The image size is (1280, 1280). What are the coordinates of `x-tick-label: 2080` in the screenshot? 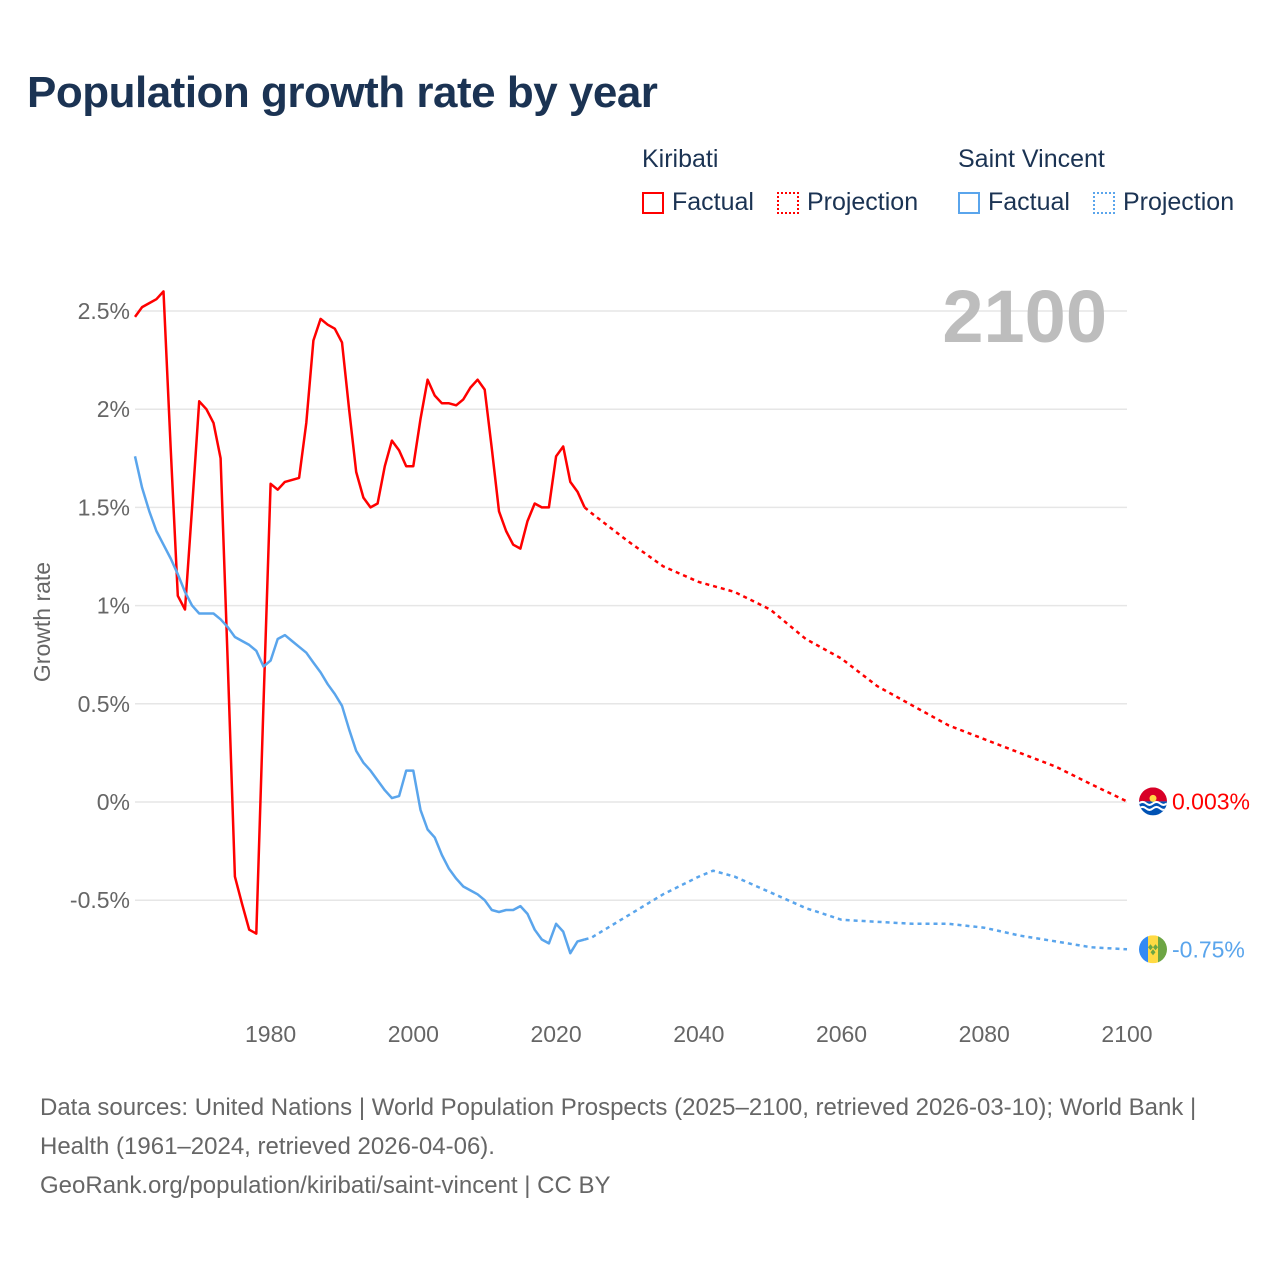 It's located at (984, 1034).